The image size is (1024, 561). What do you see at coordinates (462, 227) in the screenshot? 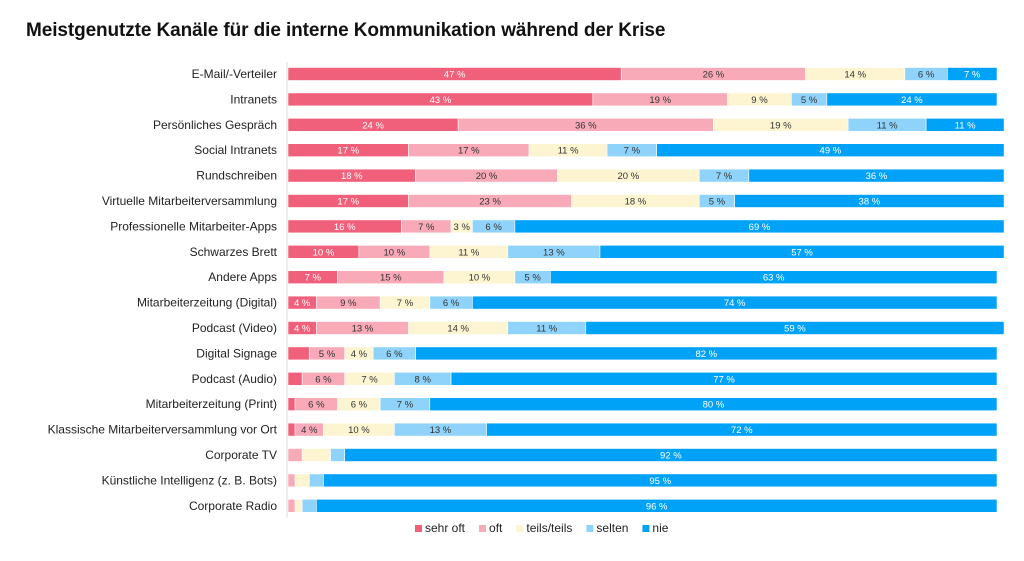
I see `data-label: 3 %` at bounding box center [462, 227].